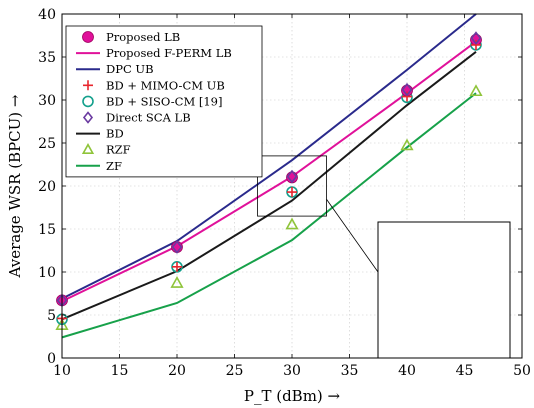 This screenshot has height=408, width=534. I want to click on y-tick-label: 5, so click(51, 316).